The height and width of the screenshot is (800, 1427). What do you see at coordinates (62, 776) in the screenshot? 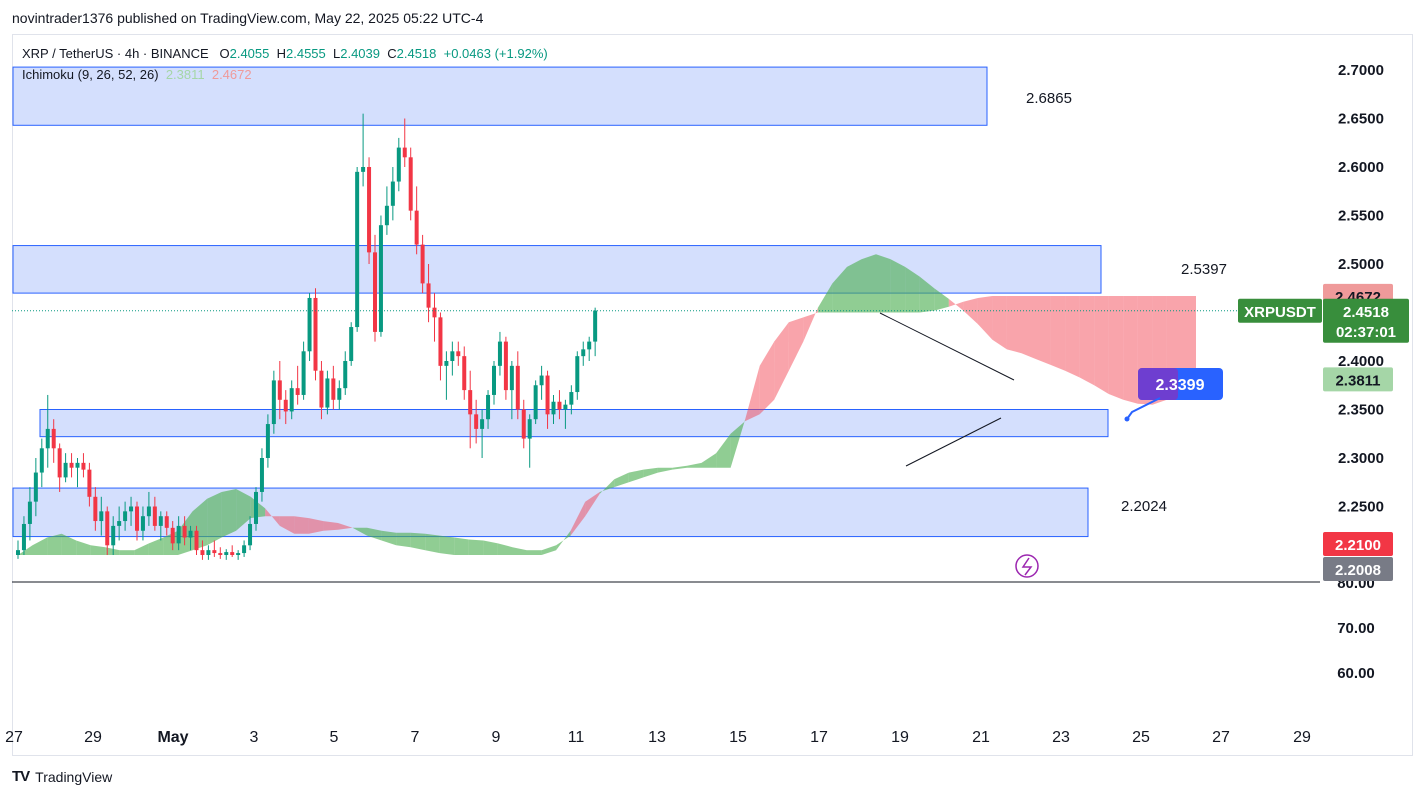
I see `footer-brand: TV TradingView` at bounding box center [62, 776].